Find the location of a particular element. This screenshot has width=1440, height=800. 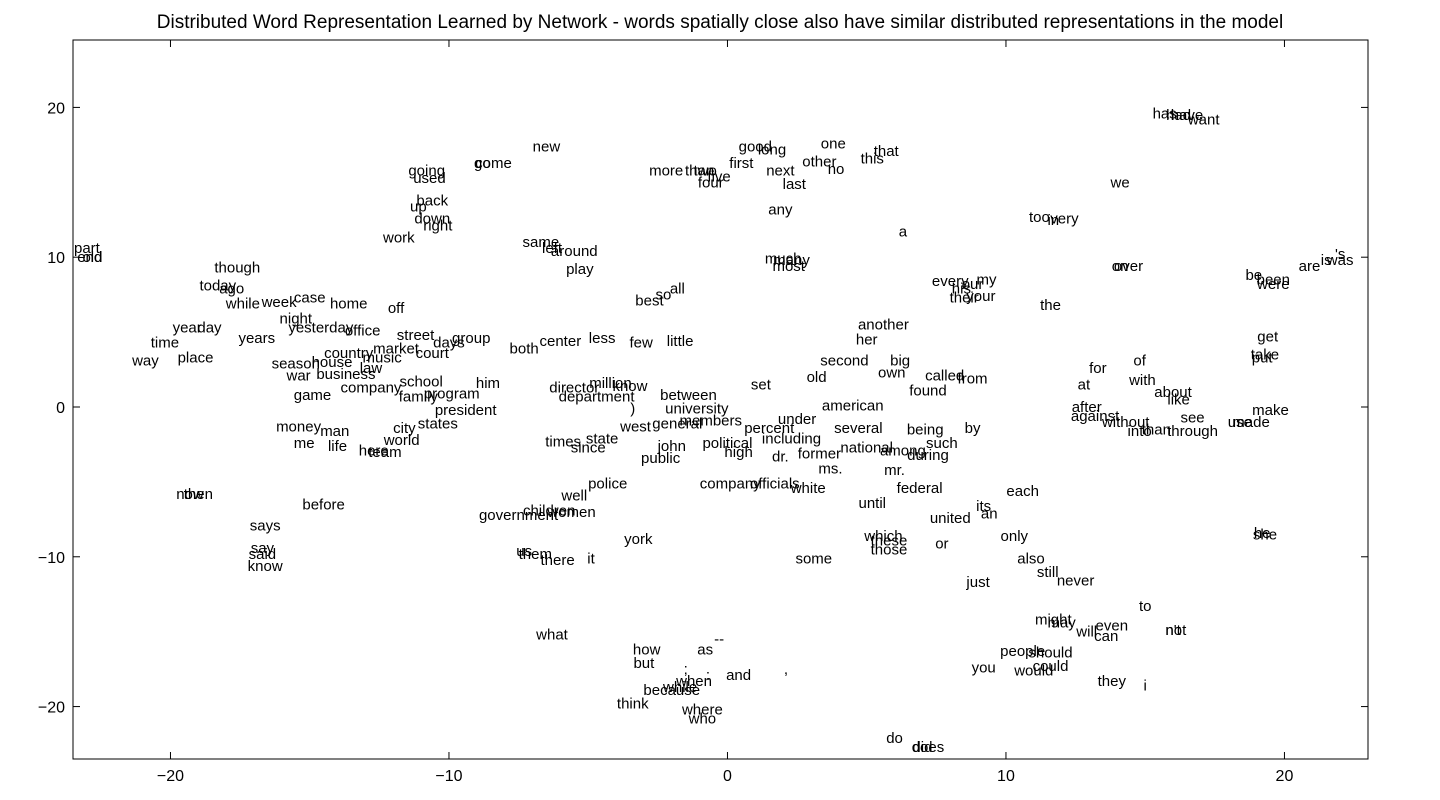

word-point: than is located at coordinates (1156, 429).